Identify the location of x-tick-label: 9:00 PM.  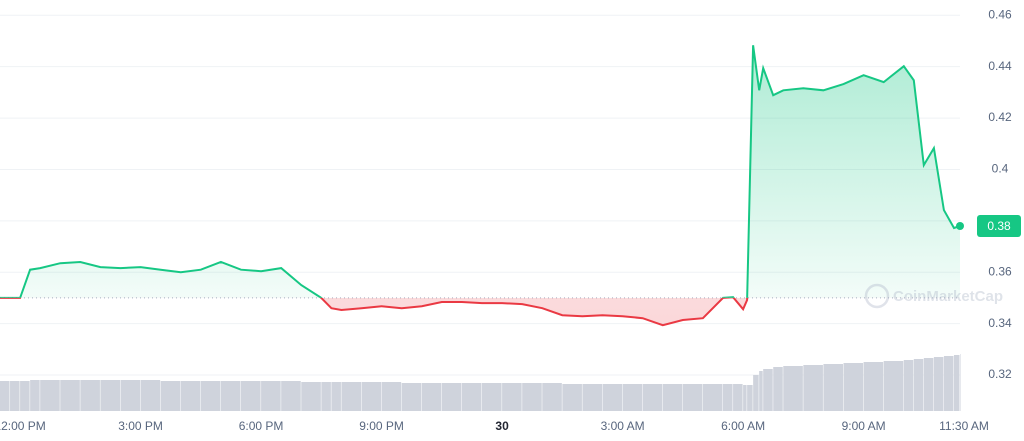
(381, 426).